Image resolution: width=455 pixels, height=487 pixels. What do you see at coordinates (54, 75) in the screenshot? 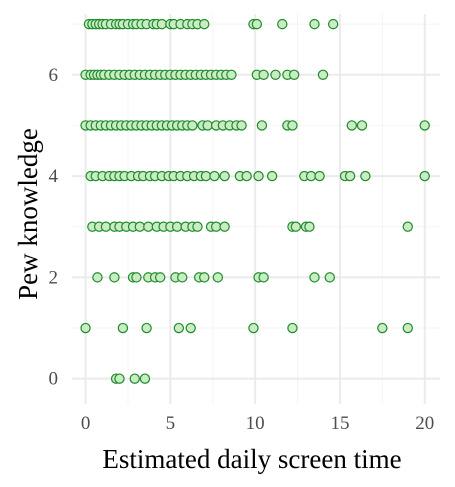
I see `y-tick-label: 6` at bounding box center [54, 75].